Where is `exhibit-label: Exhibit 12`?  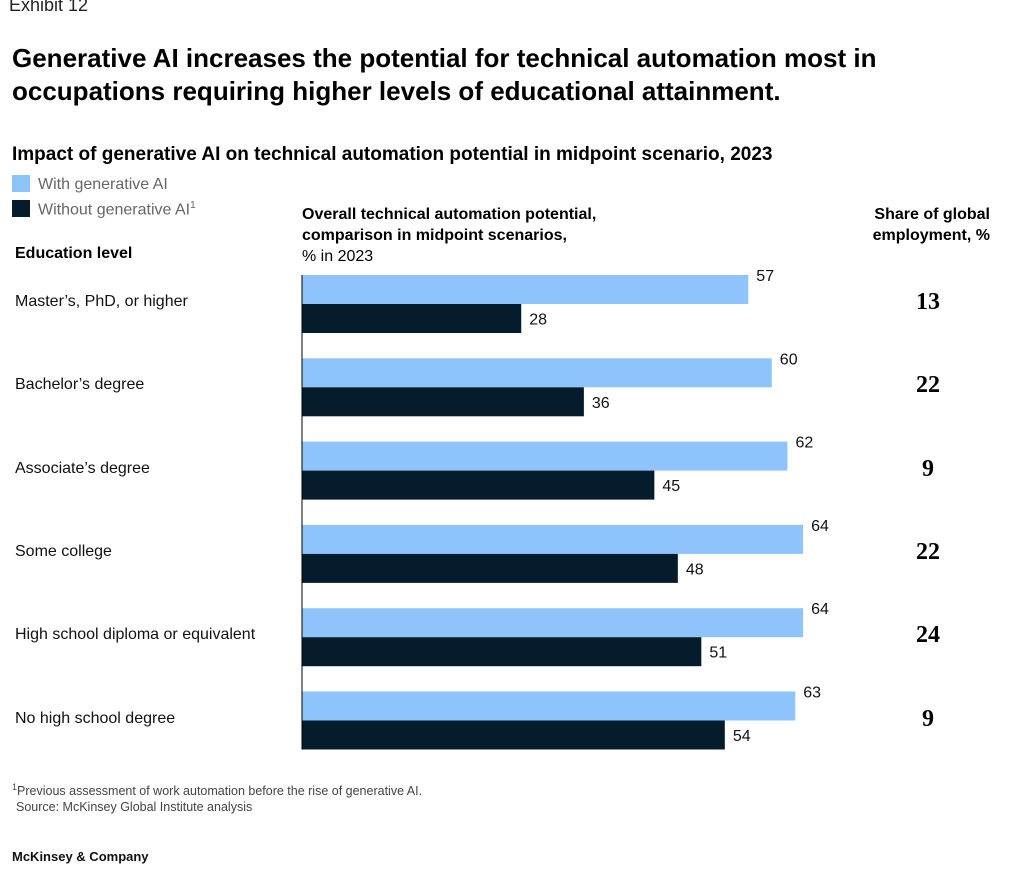 exhibit-label: Exhibit 12 is located at coordinates (49, 7).